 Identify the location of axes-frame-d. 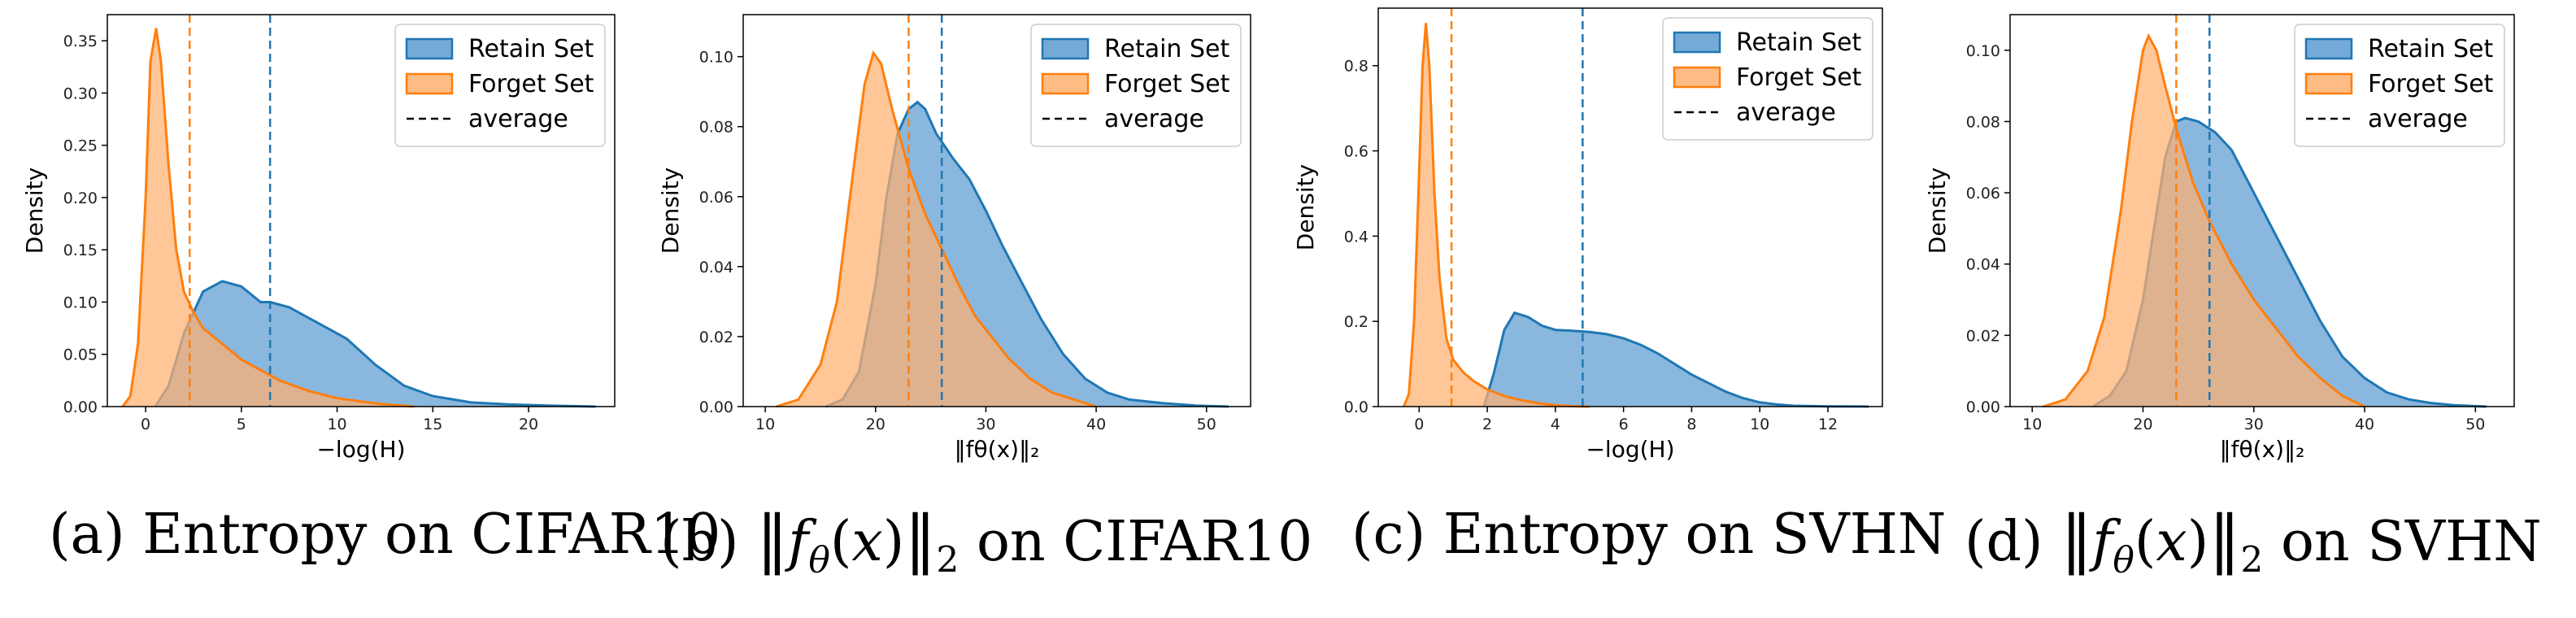
(2262, 210).